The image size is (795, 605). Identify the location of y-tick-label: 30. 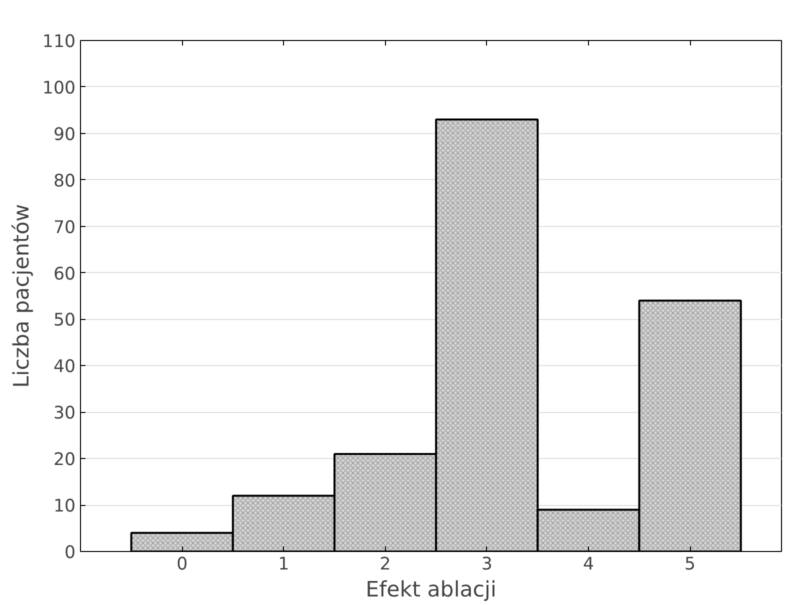
(64, 414).